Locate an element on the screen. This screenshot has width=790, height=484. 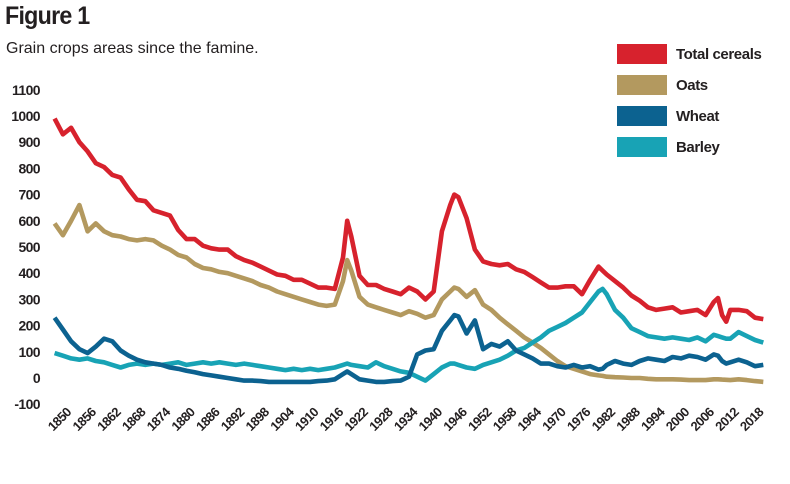
y-tick-label: 500 is located at coordinates (29, 247).